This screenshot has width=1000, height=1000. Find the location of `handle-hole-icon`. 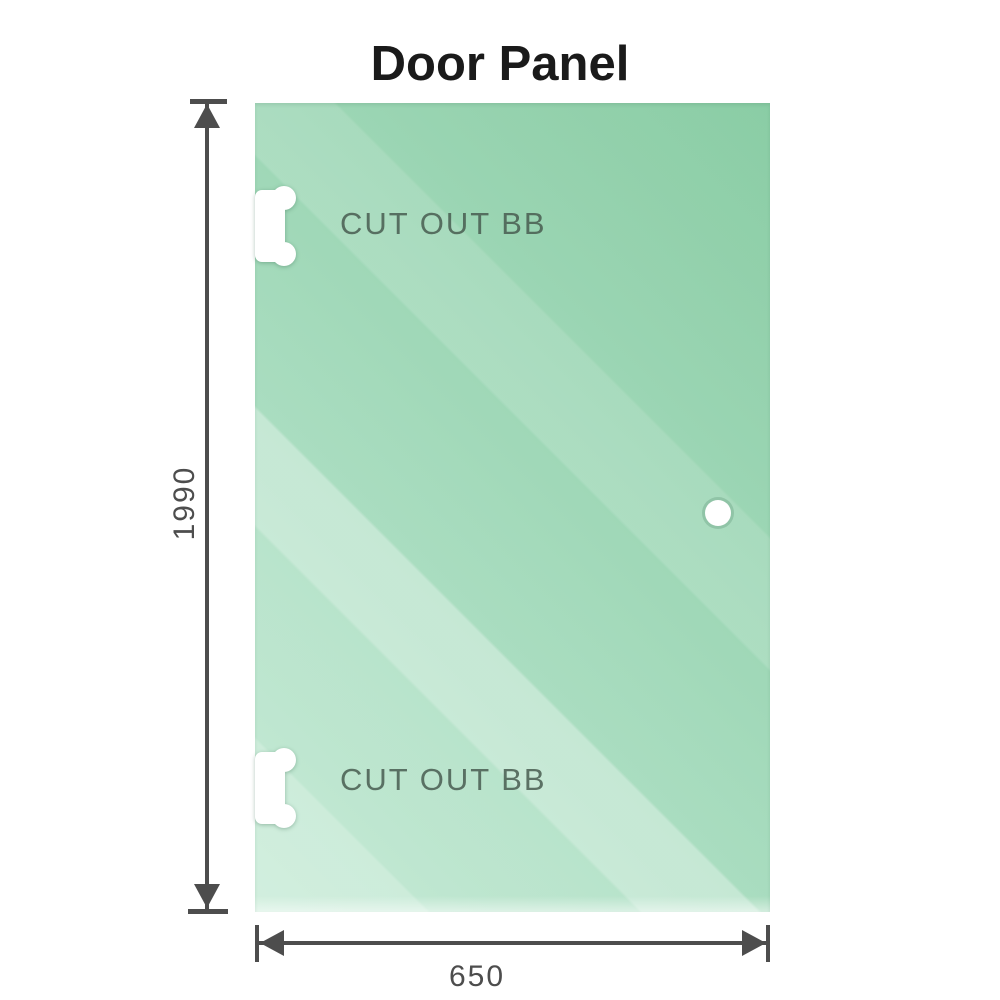

handle-hole-icon is located at coordinates (718, 513).